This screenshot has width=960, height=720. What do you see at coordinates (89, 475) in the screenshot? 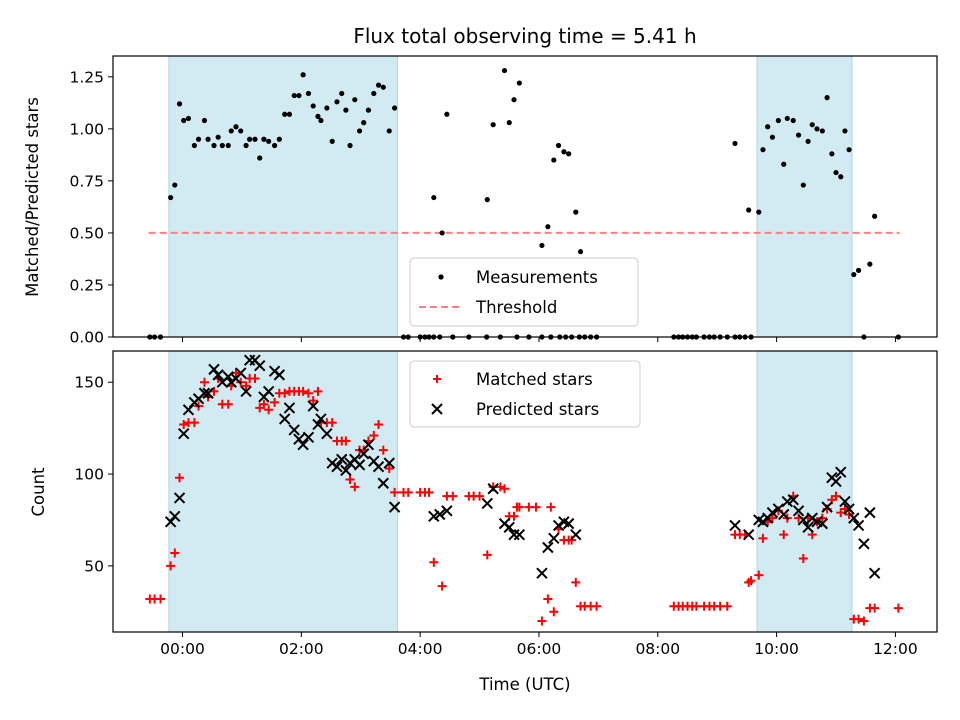
I see `bottom-y-tick-label: 100` at bounding box center [89, 475].